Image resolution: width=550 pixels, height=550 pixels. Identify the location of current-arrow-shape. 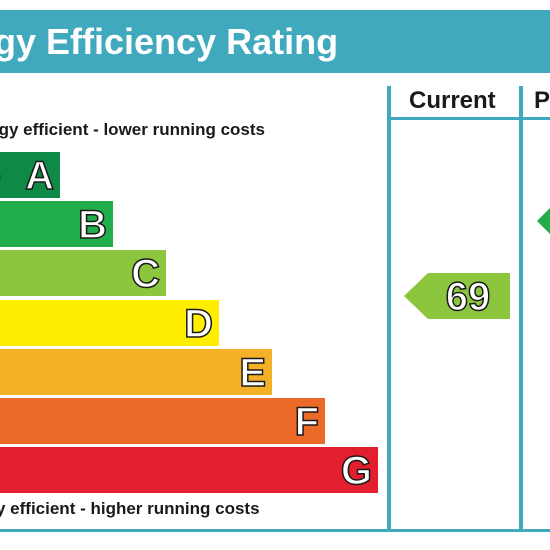
(457, 296).